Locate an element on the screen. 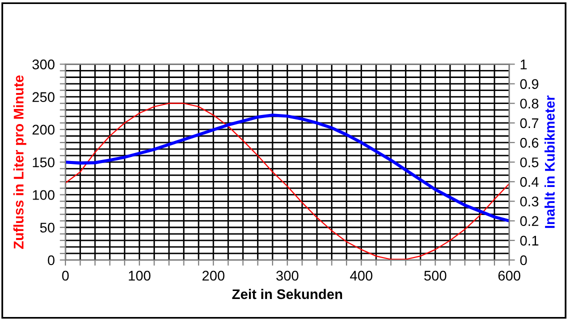 The height and width of the screenshot is (321, 569). x-tick-label: 400 is located at coordinates (361, 275).